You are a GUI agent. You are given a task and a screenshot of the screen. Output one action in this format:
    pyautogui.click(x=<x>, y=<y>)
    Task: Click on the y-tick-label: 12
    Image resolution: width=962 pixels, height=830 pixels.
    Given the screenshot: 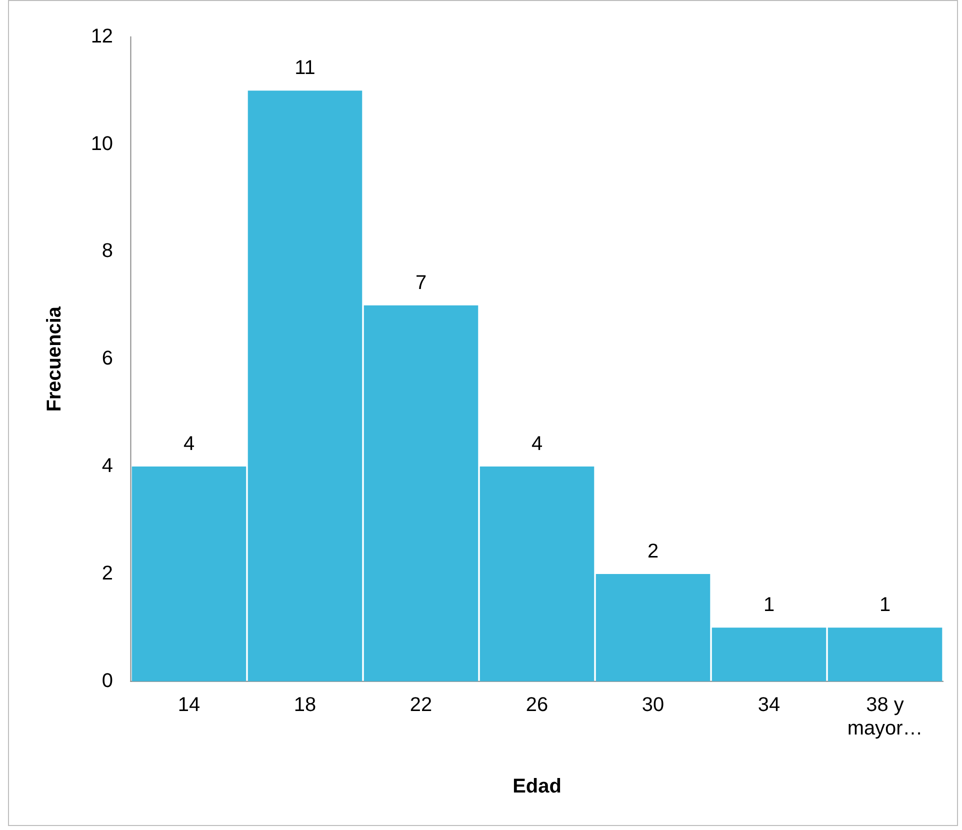 What is the action you would take?
    pyautogui.click(x=102, y=36)
    